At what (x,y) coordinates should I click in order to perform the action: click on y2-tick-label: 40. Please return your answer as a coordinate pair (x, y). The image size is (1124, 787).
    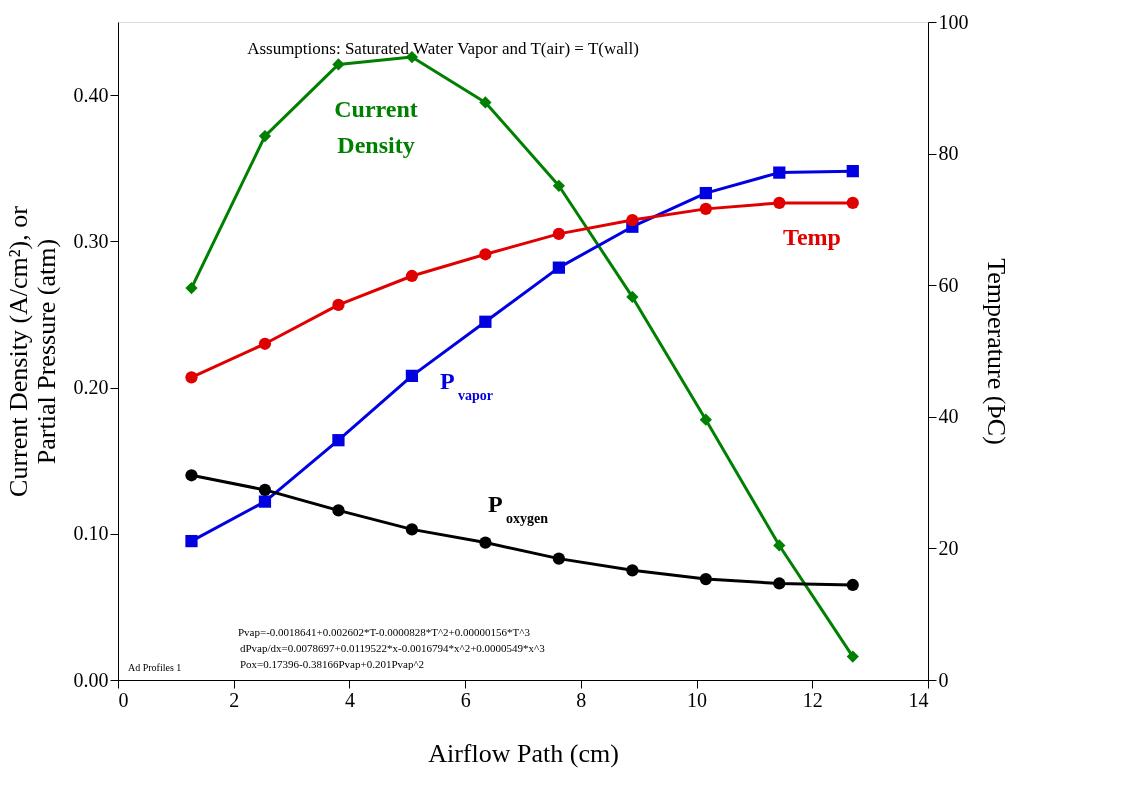
    Looking at the image, I should click on (948, 416).